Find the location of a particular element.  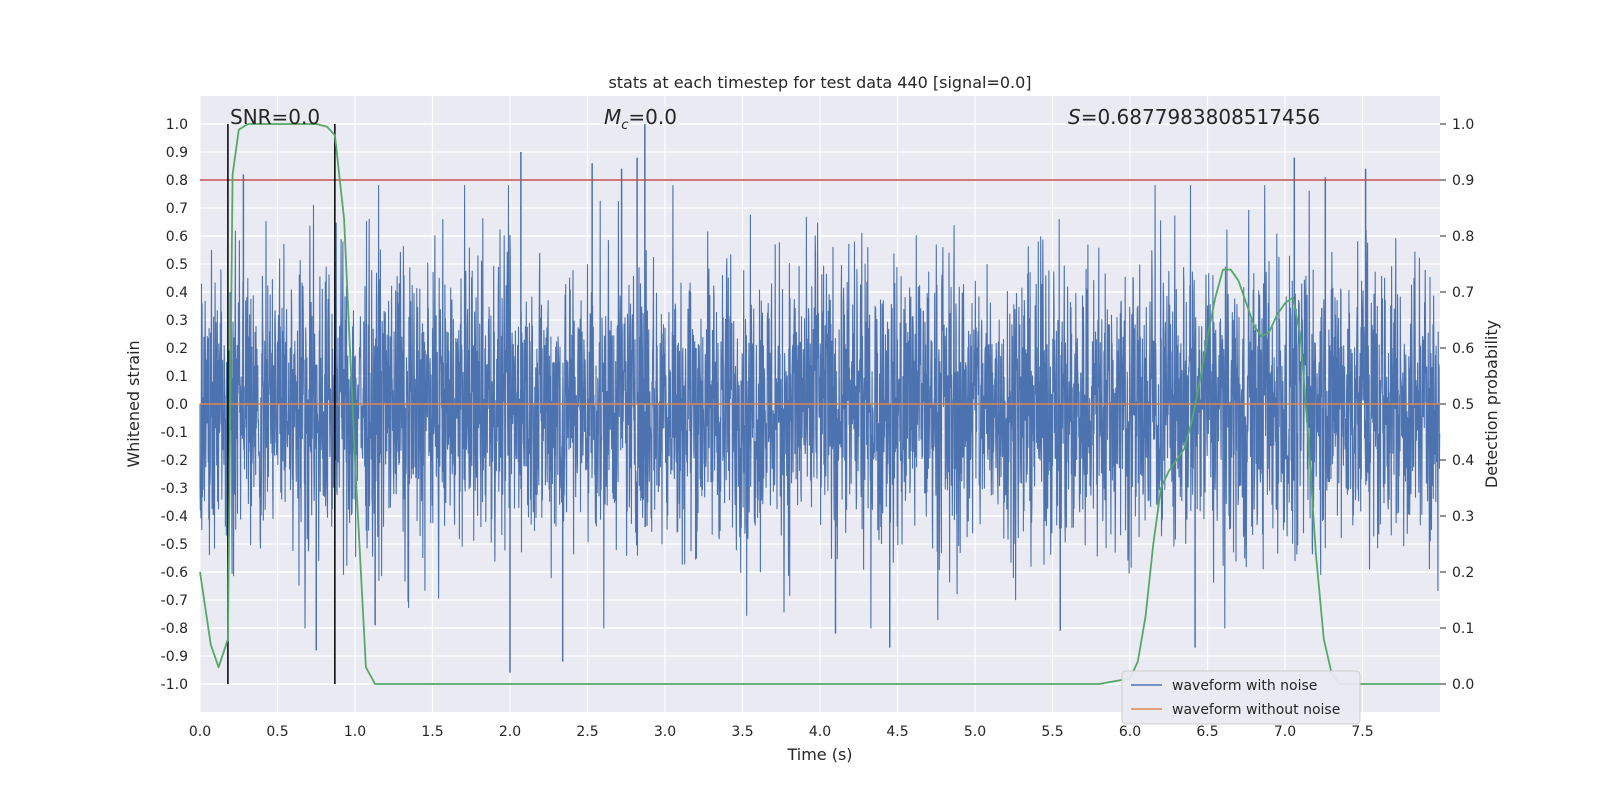

x-tick-label: 3.5 is located at coordinates (742, 732).